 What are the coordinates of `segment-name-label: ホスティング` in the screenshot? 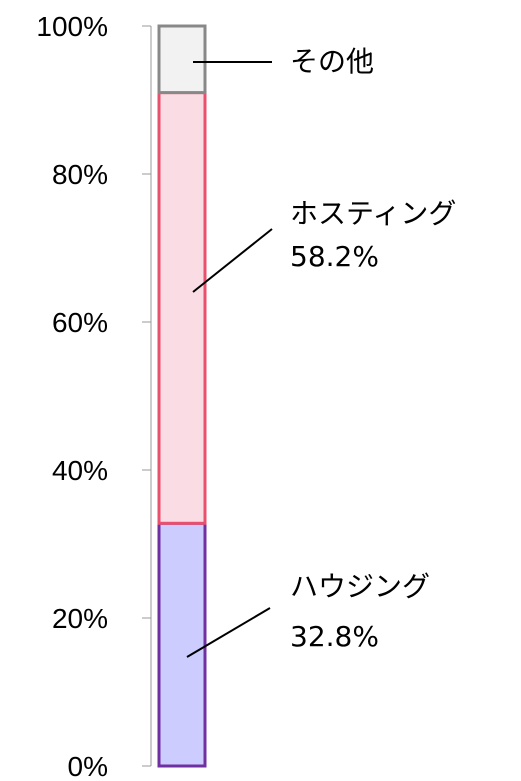 It's located at (373, 213).